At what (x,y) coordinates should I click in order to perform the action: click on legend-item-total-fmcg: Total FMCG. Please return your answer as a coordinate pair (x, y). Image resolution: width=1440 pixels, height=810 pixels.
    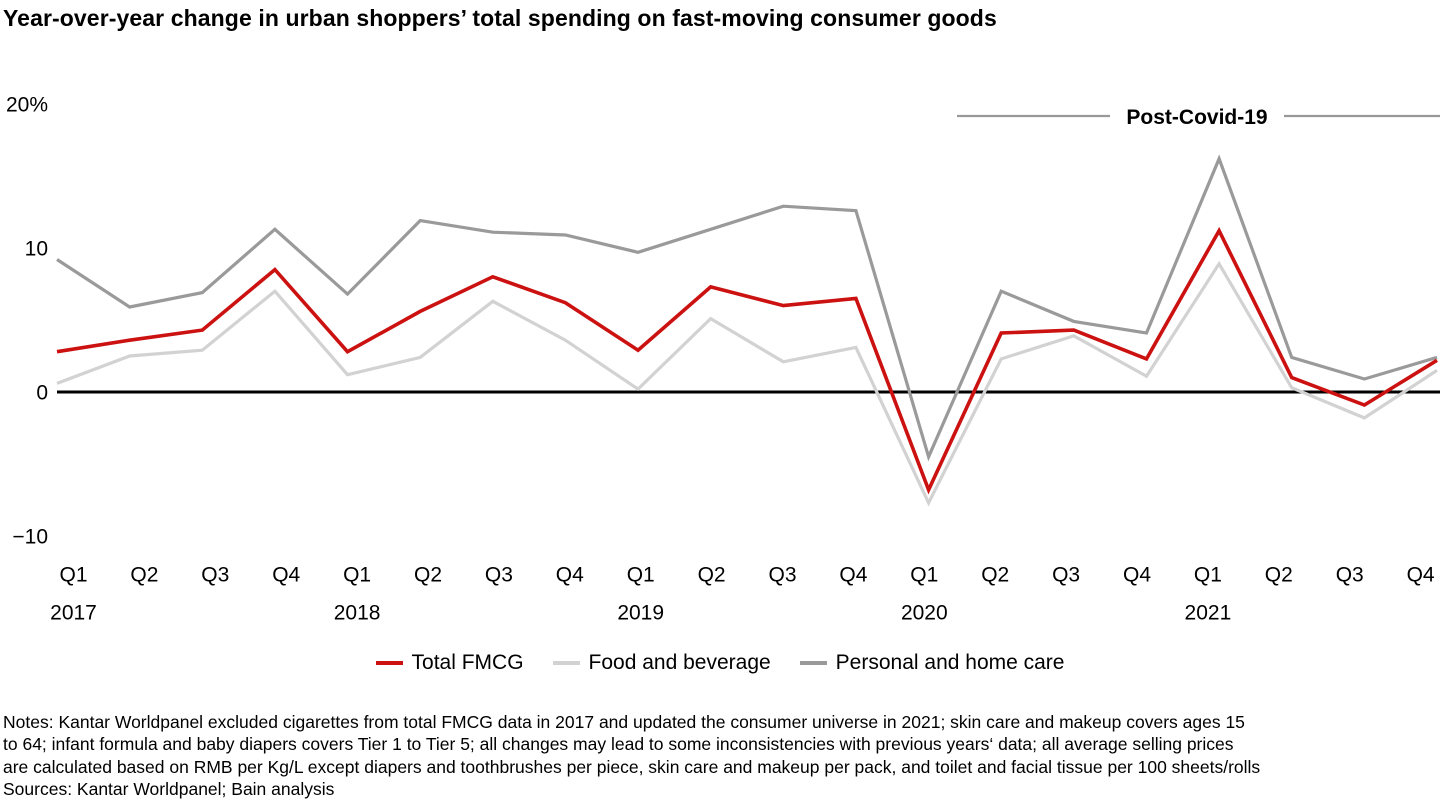
    Looking at the image, I should click on (449, 663).